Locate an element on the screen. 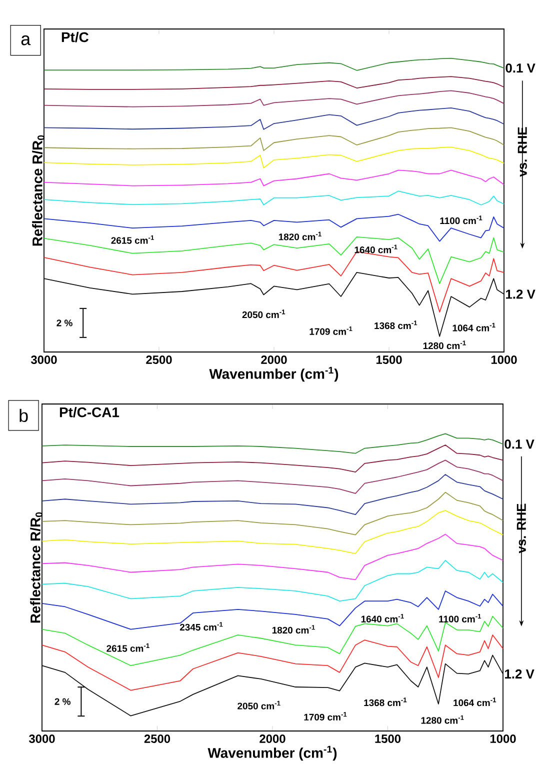 The height and width of the screenshot is (772, 540). chart-title: Pt/C is located at coordinates (75, 37).